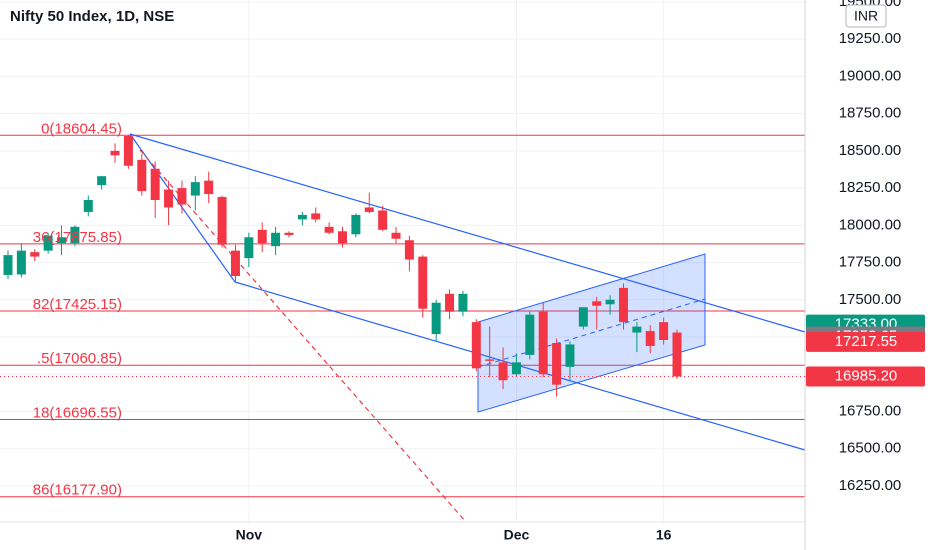 The image size is (932, 550). Describe the element at coordinates (870, 410) in the screenshot. I see `y-tick-label: 16750.00` at that location.